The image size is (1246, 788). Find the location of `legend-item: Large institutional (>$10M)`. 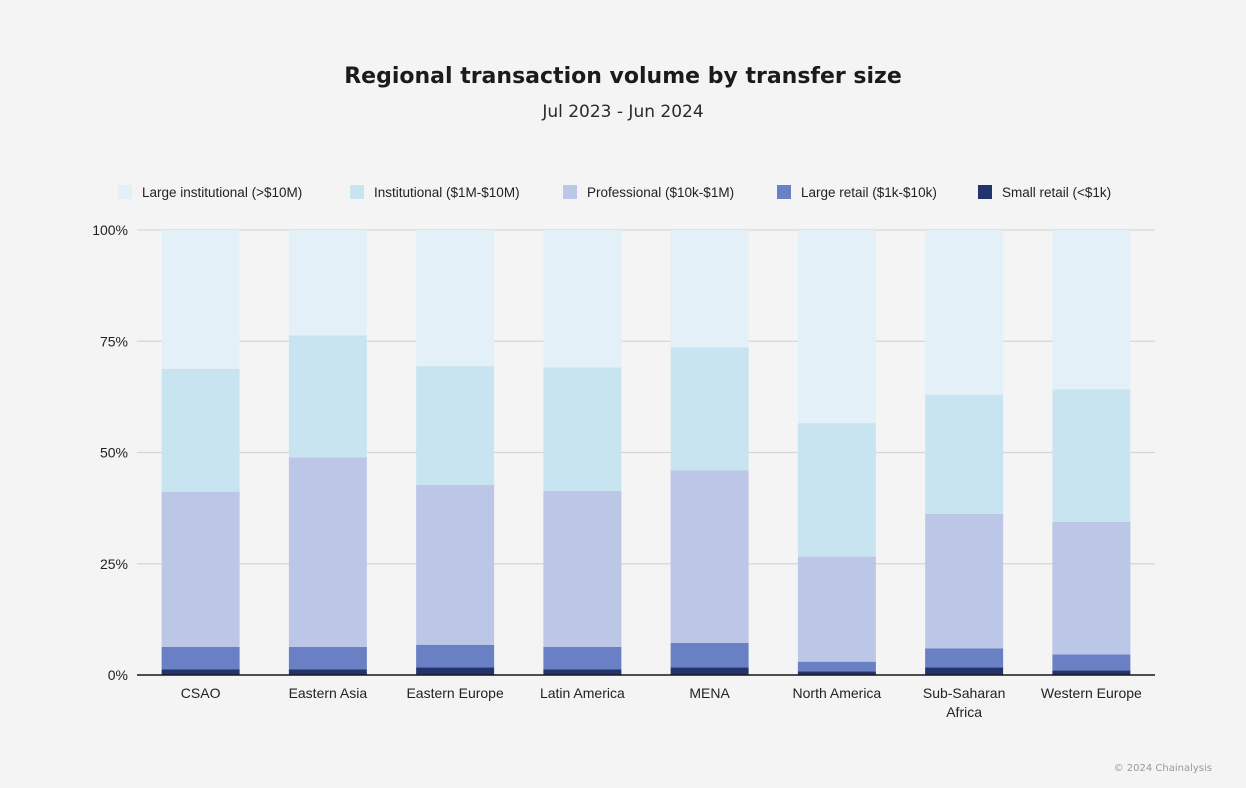

legend-item: Large institutional (>$10M) is located at coordinates (210, 192).